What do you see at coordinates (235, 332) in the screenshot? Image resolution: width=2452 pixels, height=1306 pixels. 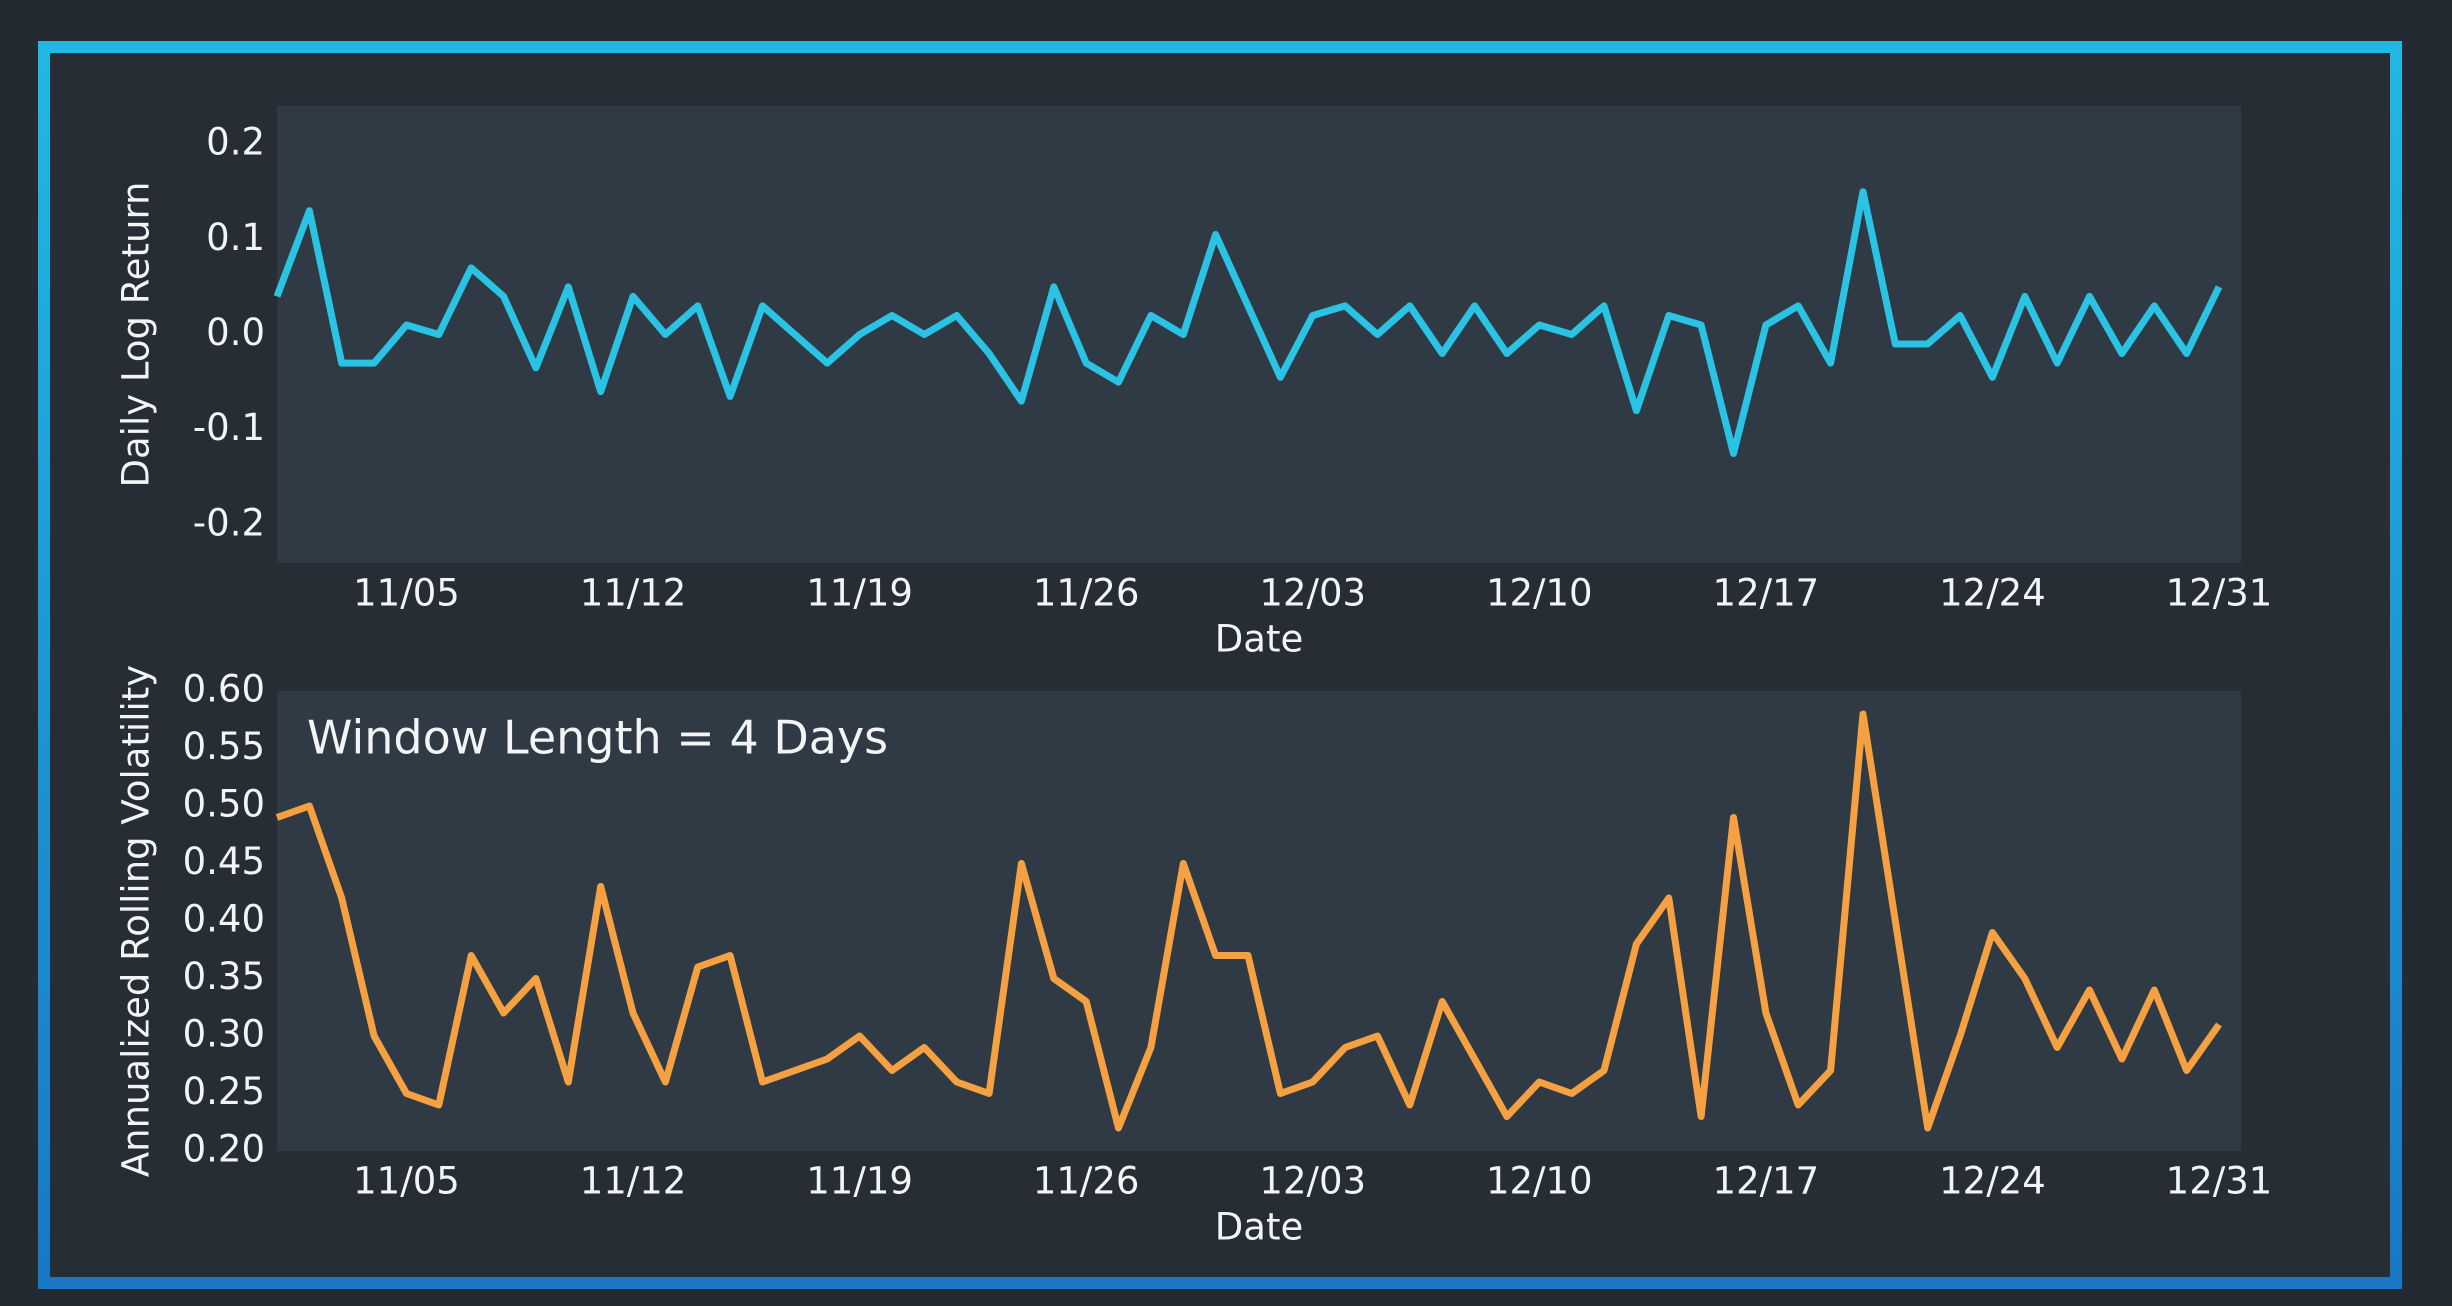 I see `y-tick-label: 0.0` at bounding box center [235, 332].